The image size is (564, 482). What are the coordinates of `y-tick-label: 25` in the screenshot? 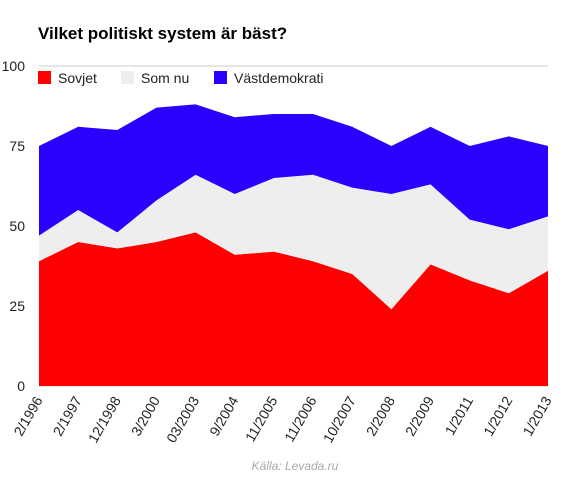 It's located at (17, 306).